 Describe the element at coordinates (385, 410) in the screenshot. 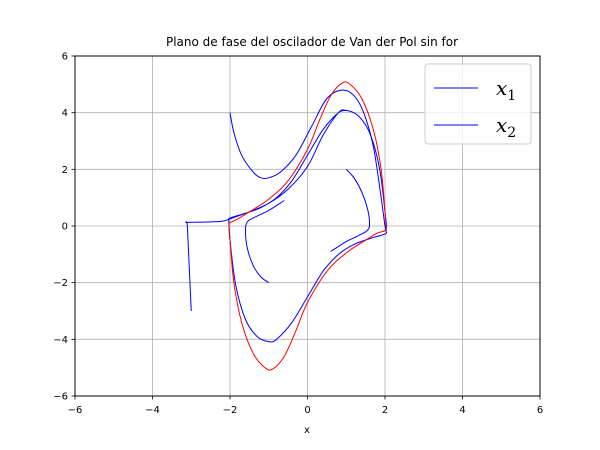

I see `x-tick-label: 2` at that location.